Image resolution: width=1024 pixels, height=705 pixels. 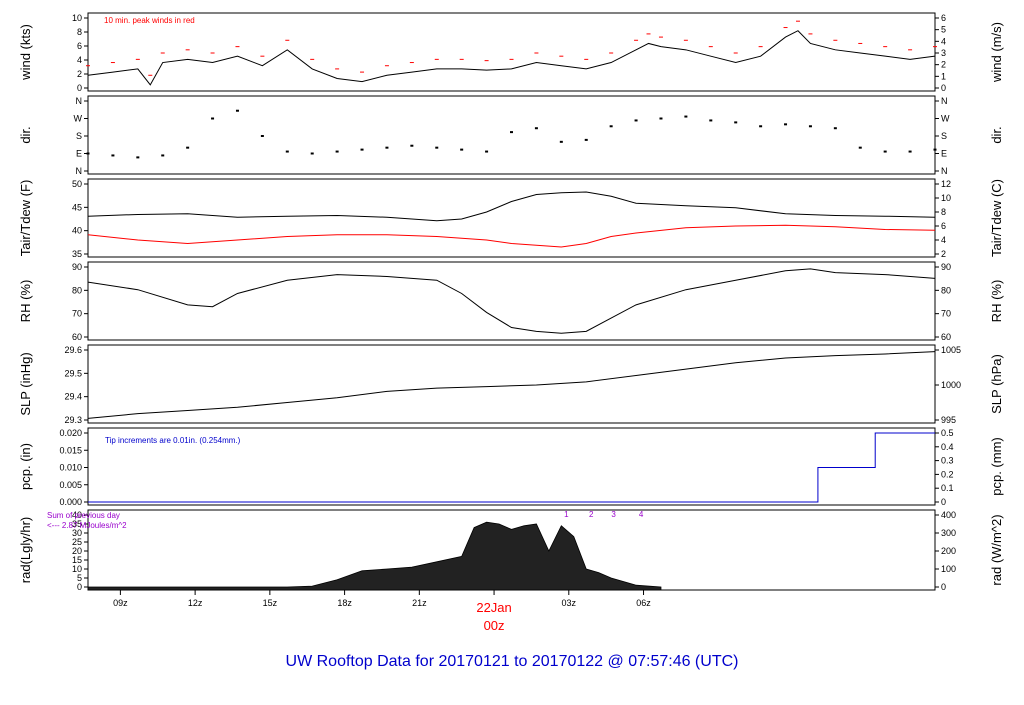 What do you see at coordinates (943, 30) in the screenshot?
I see `right-tick-label: 5` at bounding box center [943, 30].